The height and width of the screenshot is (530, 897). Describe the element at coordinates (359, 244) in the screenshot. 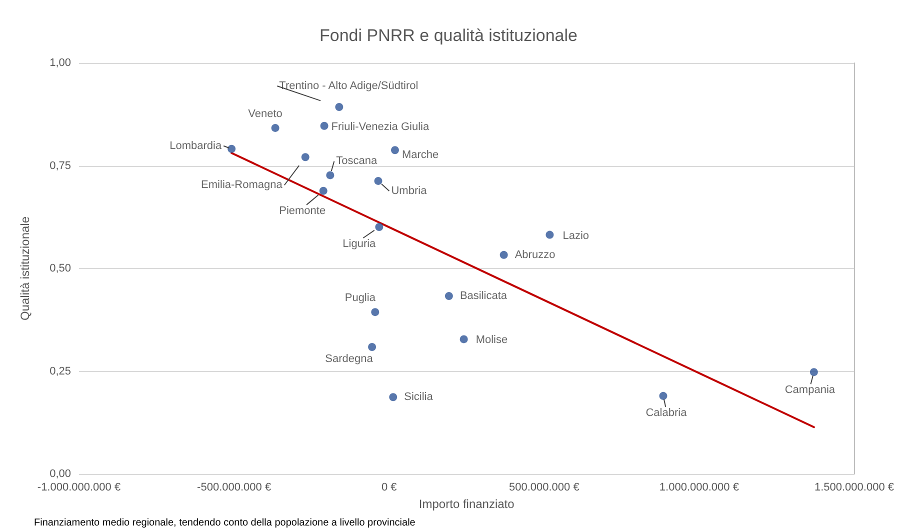

I see `annotation: Liguria` at that location.